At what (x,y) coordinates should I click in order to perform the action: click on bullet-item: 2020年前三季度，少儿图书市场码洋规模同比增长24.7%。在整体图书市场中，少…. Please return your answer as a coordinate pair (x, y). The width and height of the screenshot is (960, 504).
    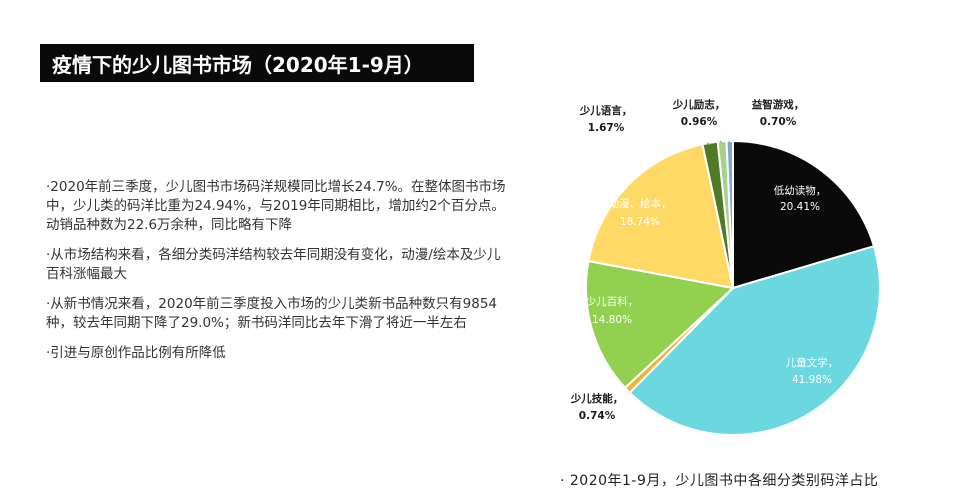
    Looking at the image, I should click on (276, 206).